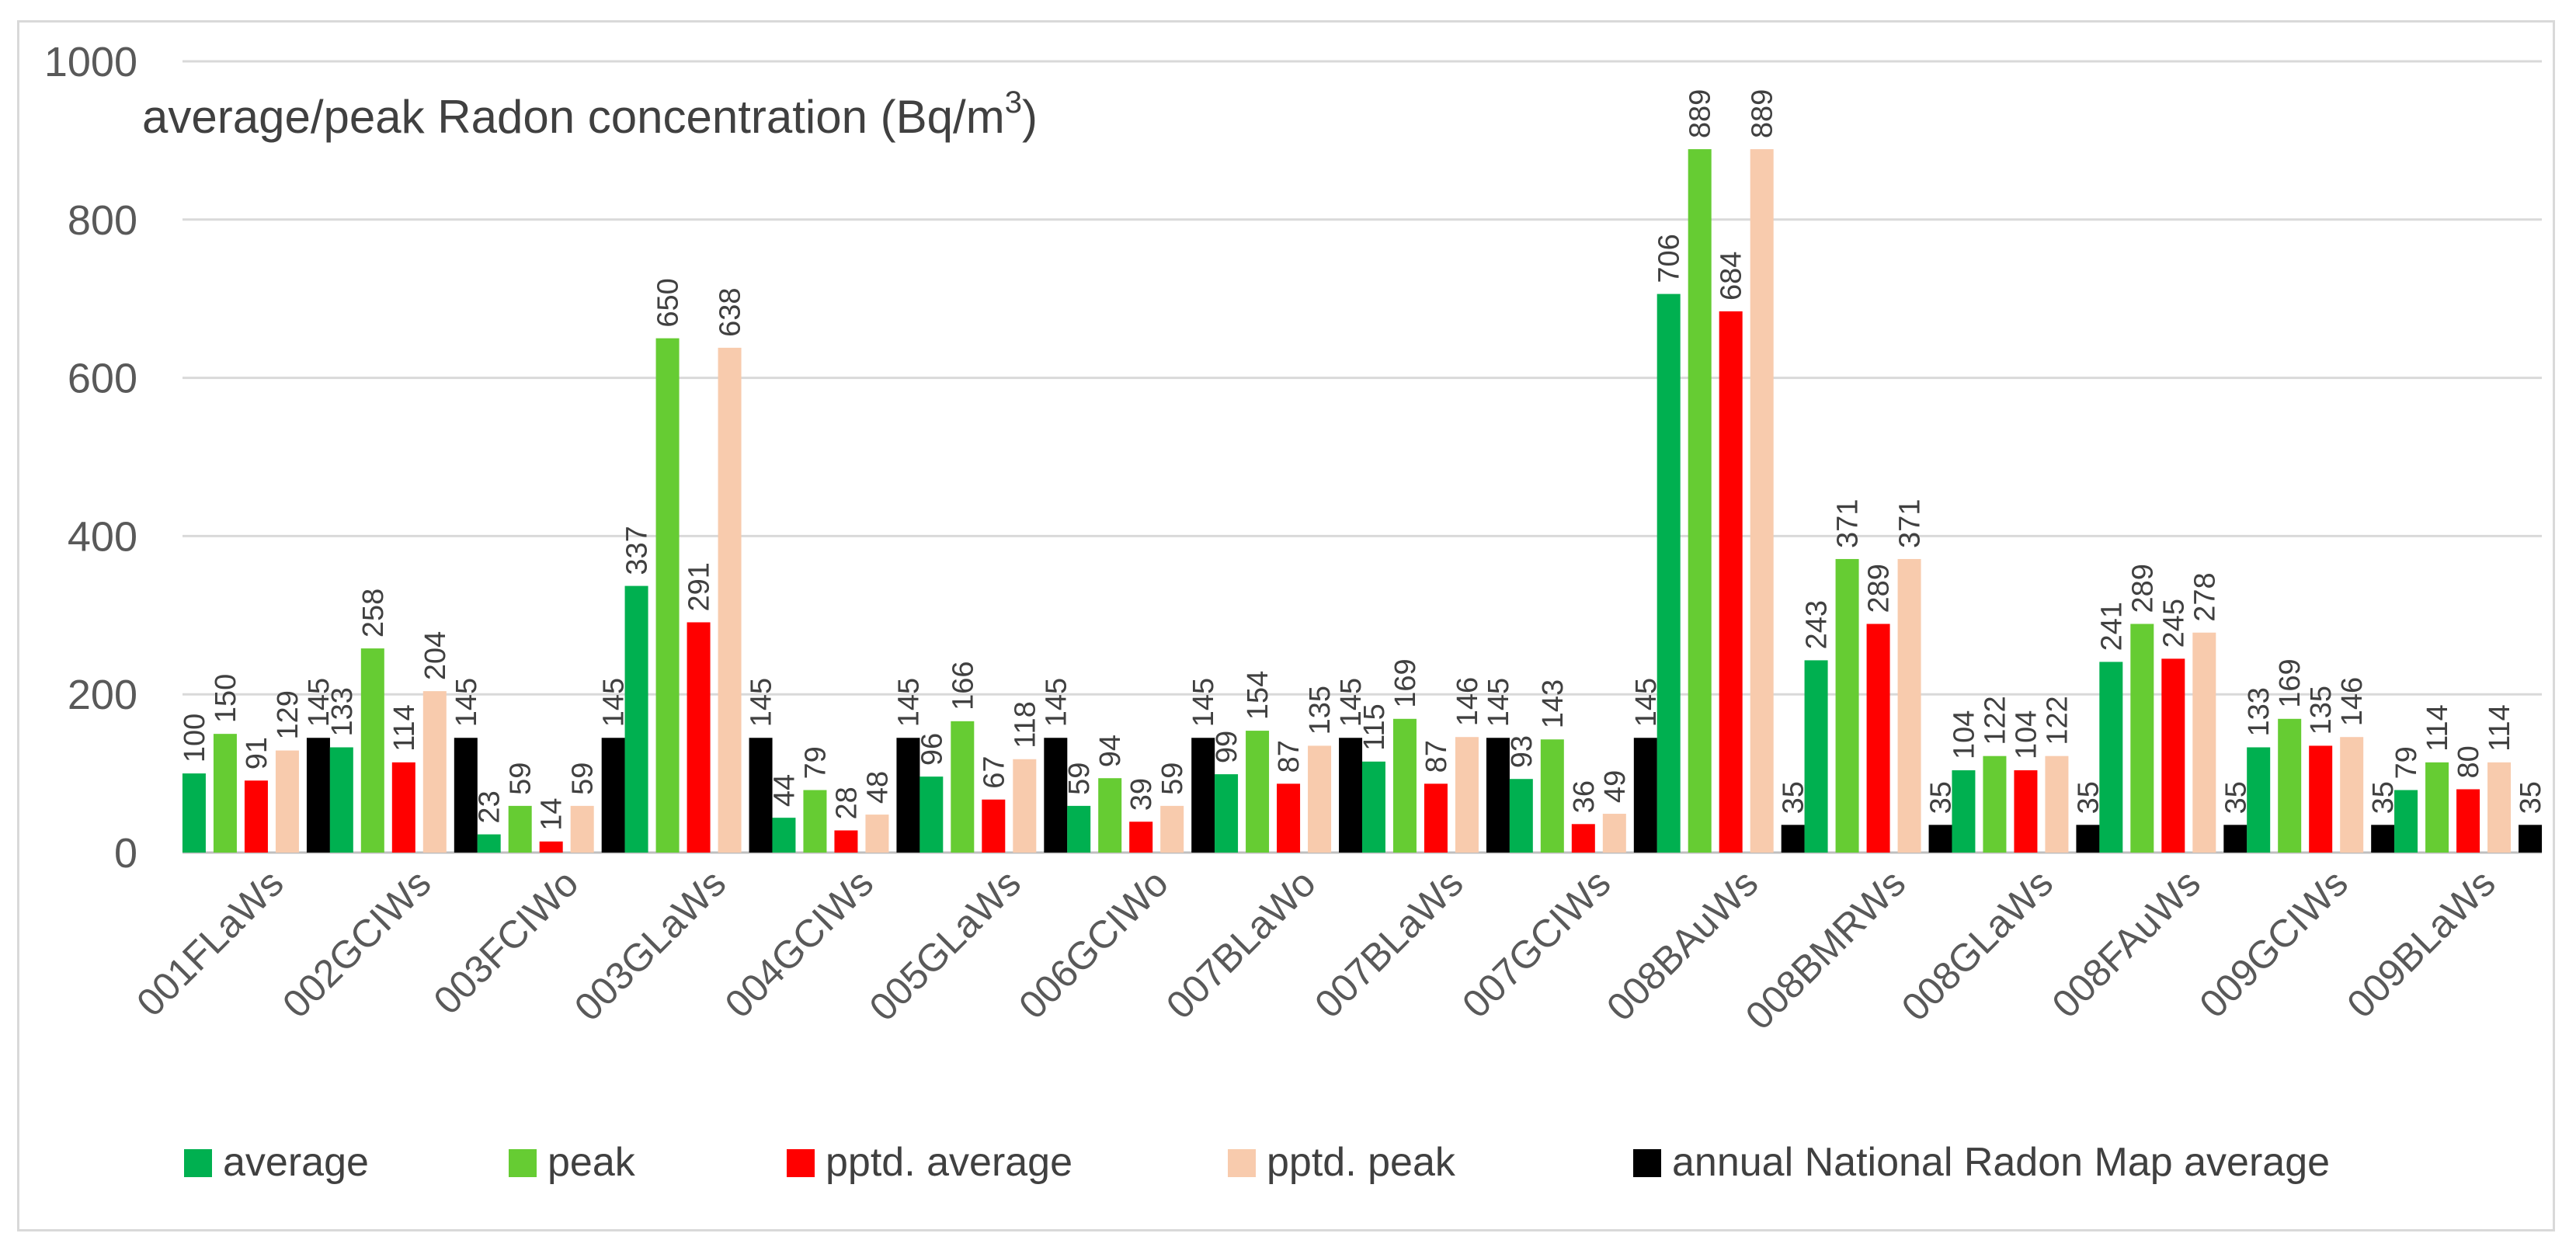 Image resolution: width=2576 pixels, height=1254 pixels. Describe the element at coordinates (1995, 720) in the screenshot. I see `data-label: 122` at that location.